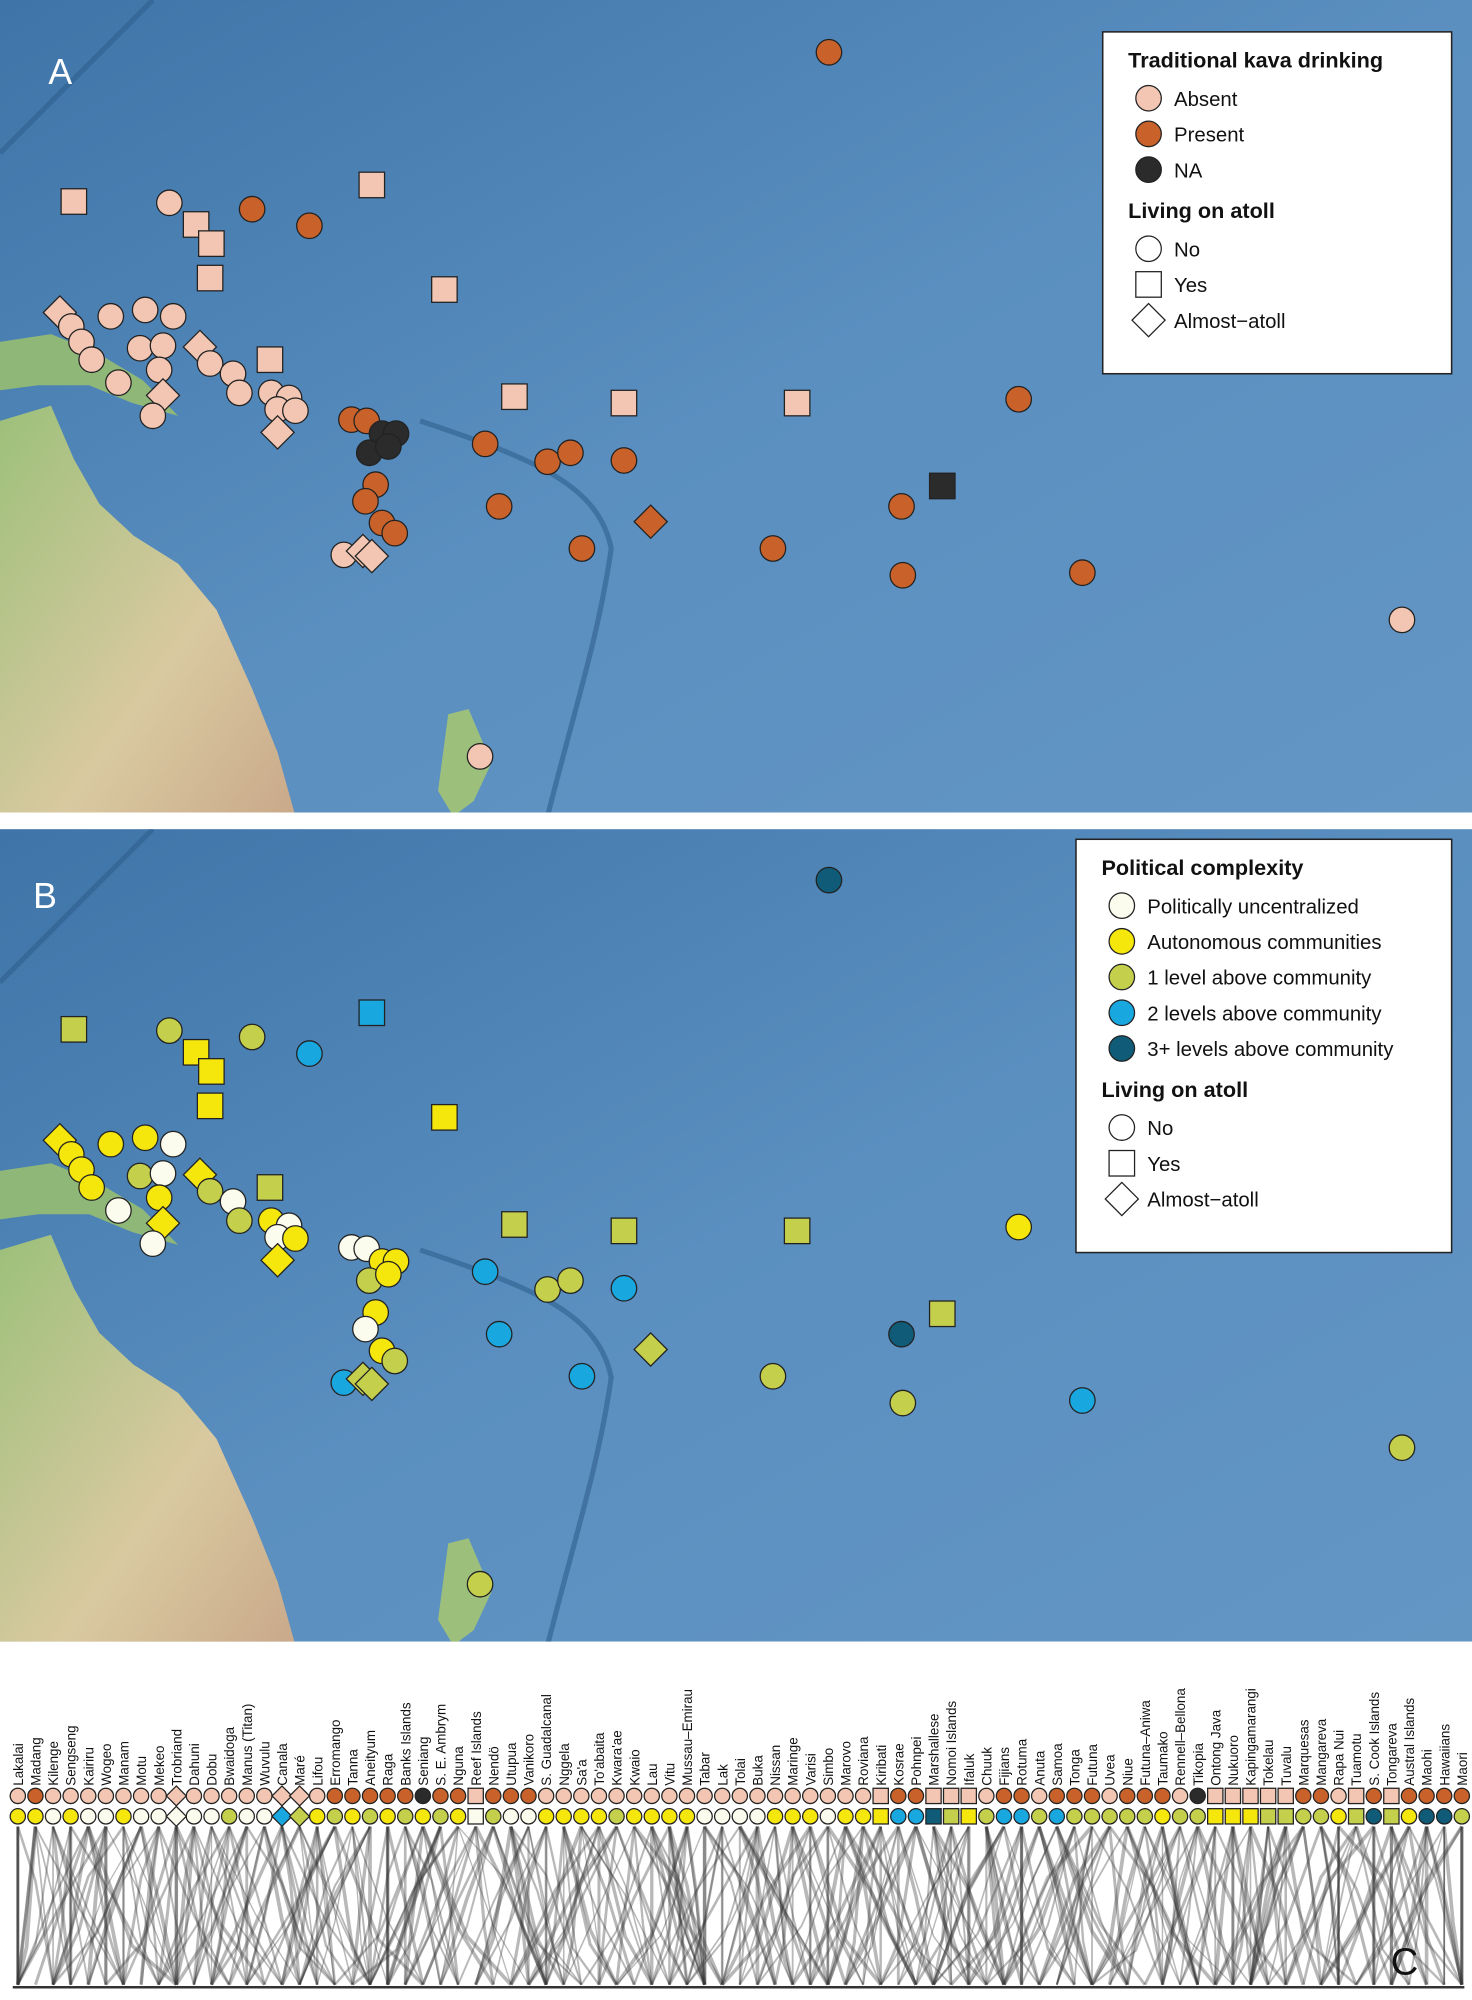 The width and height of the screenshot is (1472, 2000). Describe the element at coordinates (1075, 1767) in the screenshot. I see `society-label: Tonga` at that location.